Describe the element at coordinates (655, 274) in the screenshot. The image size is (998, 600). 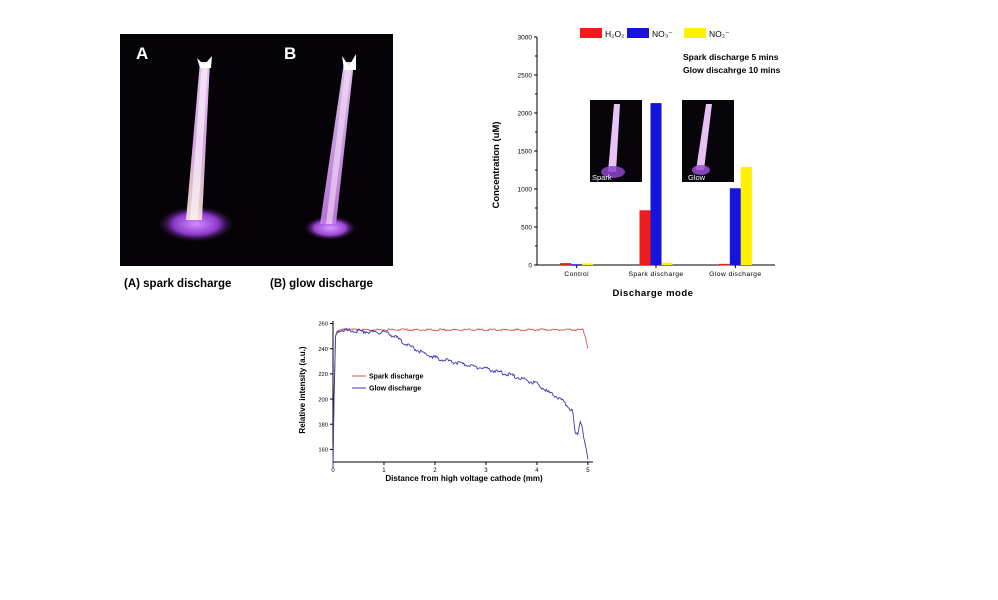
I see `bar-category-label: Spark discharge` at that location.